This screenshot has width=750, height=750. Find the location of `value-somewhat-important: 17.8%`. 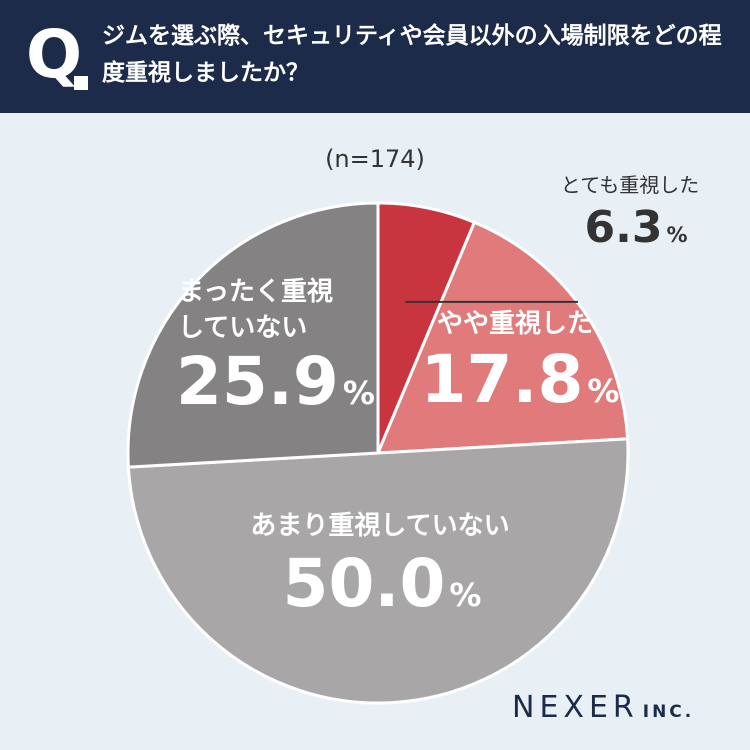

value-somewhat-important: 17.8% is located at coordinates (520, 379).